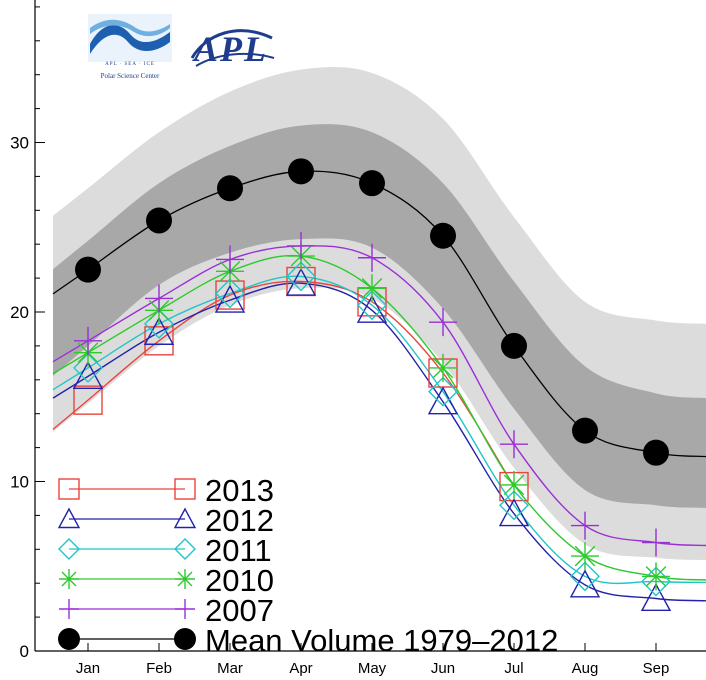 This screenshot has height=680, width=706. I want to click on logo-name: Polar Science Center, so click(130, 76).